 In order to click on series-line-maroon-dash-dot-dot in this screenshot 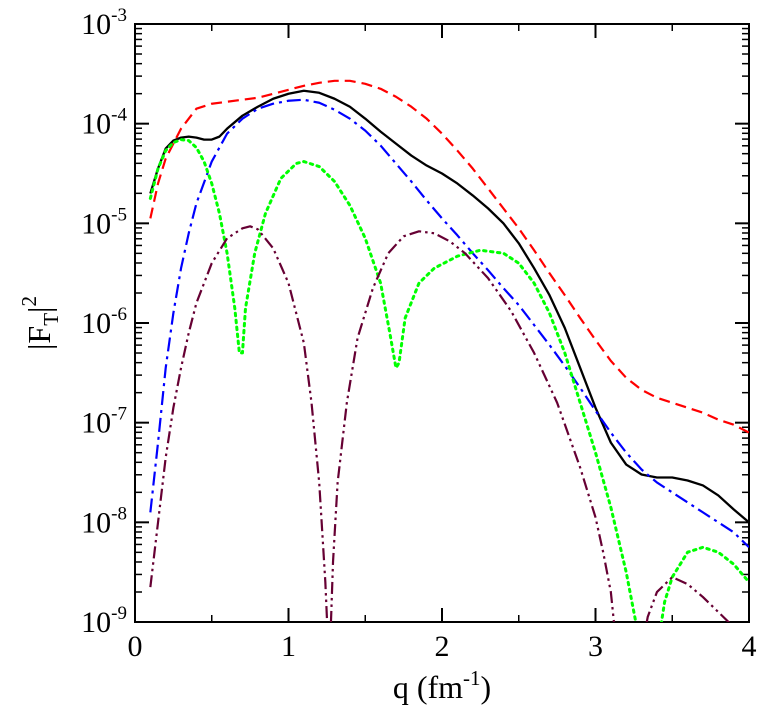, I will do `click(239, 423)`.